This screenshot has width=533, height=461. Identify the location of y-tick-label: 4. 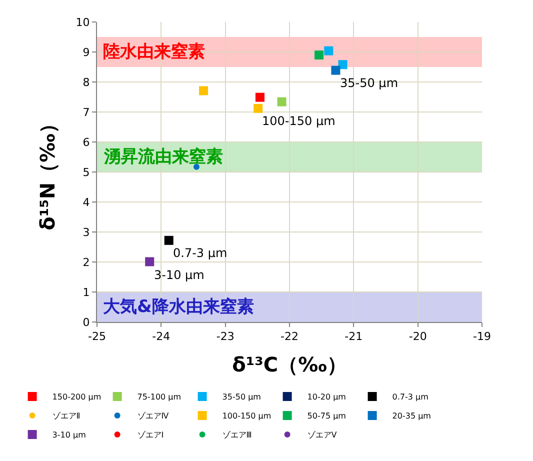
(86, 202).